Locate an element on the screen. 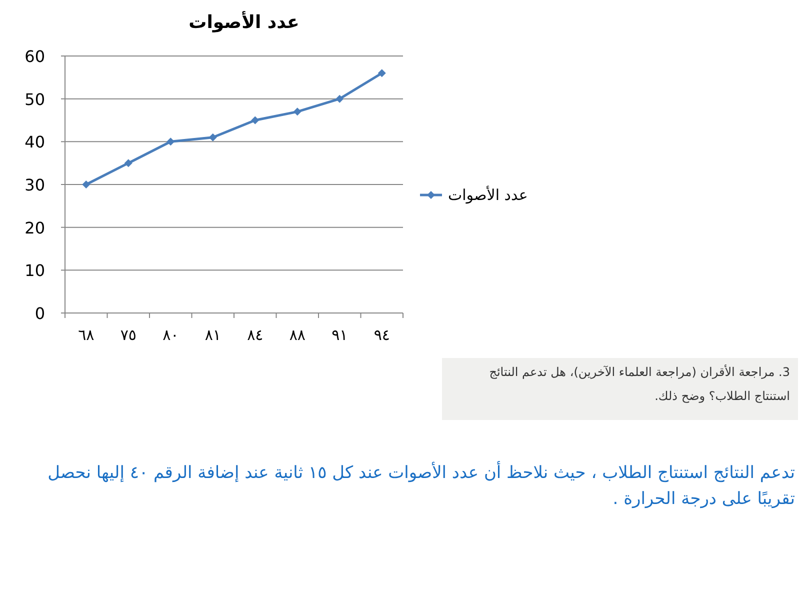 Image resolution: width=800 pixels, height=600 pixels. x-tick-label: ٨٤ is located at coordinates (255, 335).